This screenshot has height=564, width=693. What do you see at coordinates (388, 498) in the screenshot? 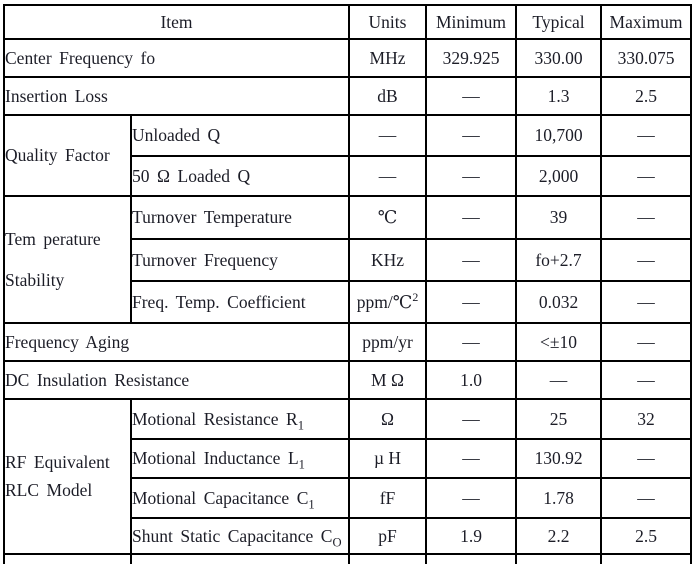
I see `cell-units: fF` at bounding box center [388, 498].